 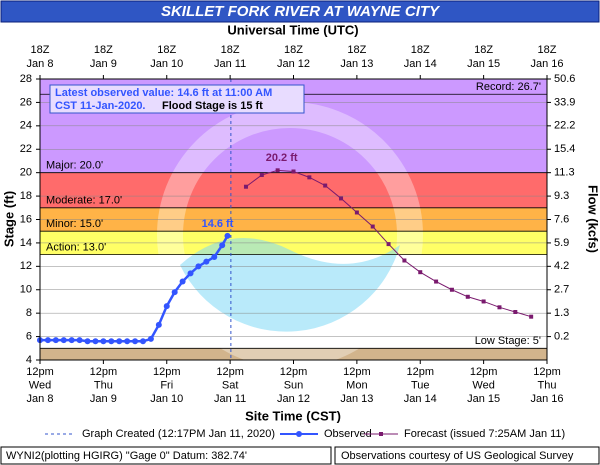 I want to click on x-tick-label: Jan 12, so click(x=293, y=399).